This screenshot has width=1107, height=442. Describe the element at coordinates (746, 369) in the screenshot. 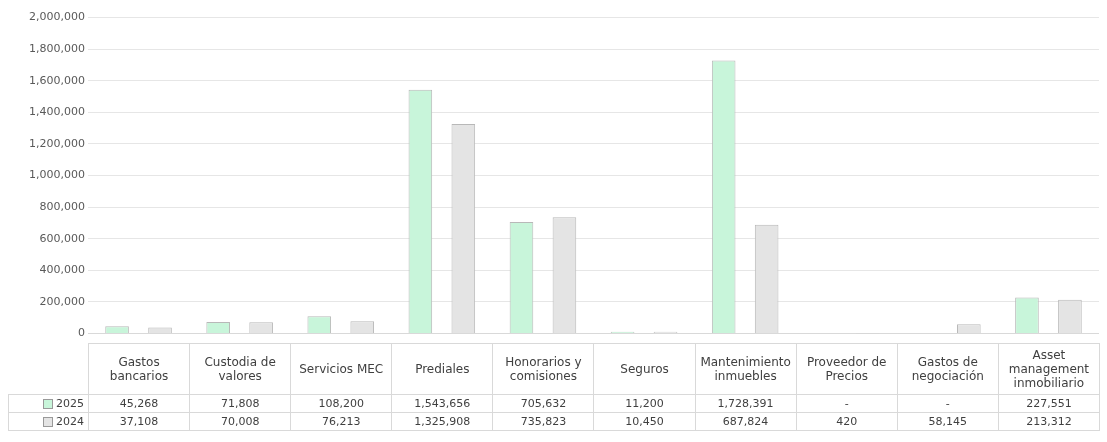

I see `x-tick-label: Mantenimiento inmuebles` at that location.